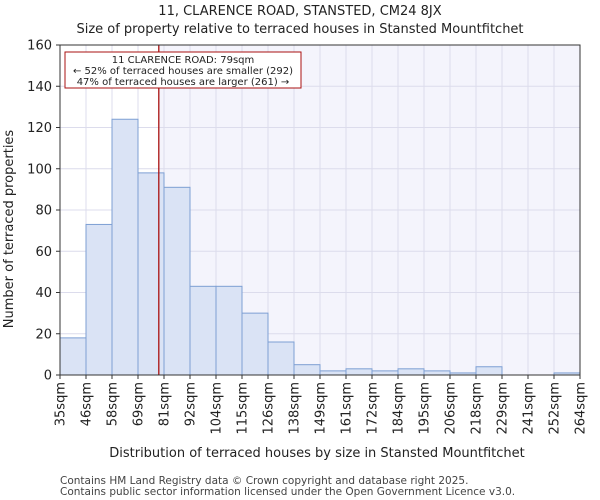 Image resolution: width=600 pixels, height=500 pixels. I want to click on bar-161sqm, so click(359, 372).